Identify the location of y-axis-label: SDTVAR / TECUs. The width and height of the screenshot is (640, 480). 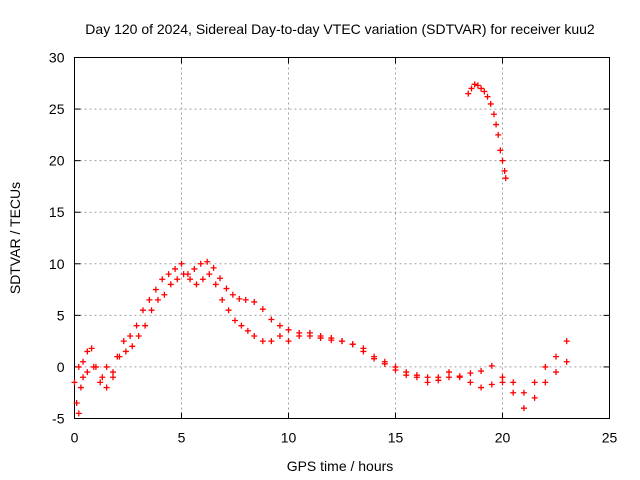
(15, 238).